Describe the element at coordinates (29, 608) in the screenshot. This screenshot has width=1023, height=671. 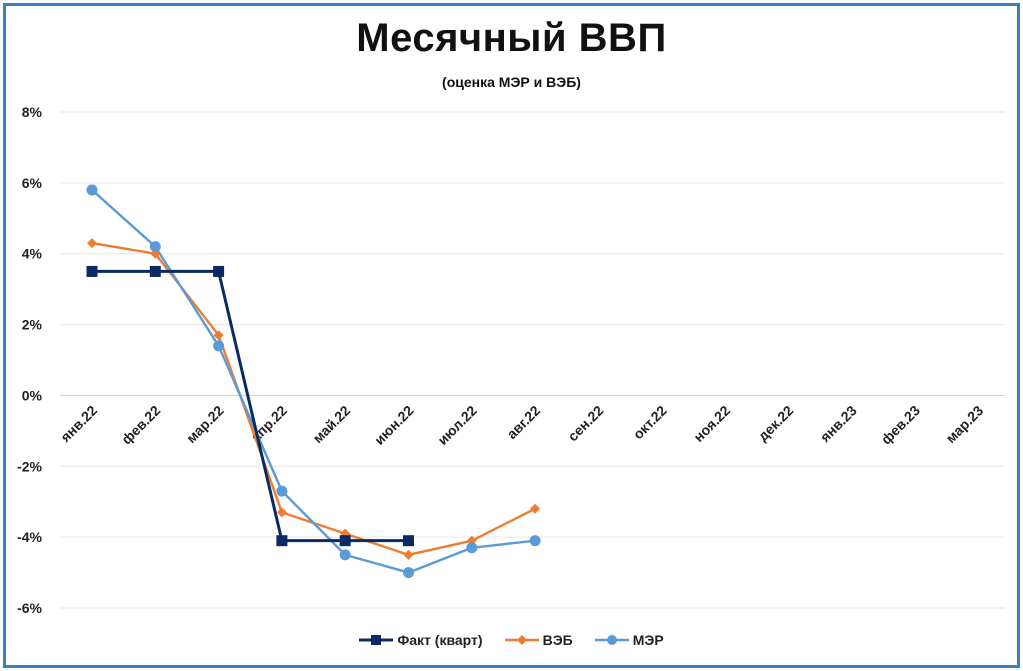
I see `y-tick-label: -6%` at that location.